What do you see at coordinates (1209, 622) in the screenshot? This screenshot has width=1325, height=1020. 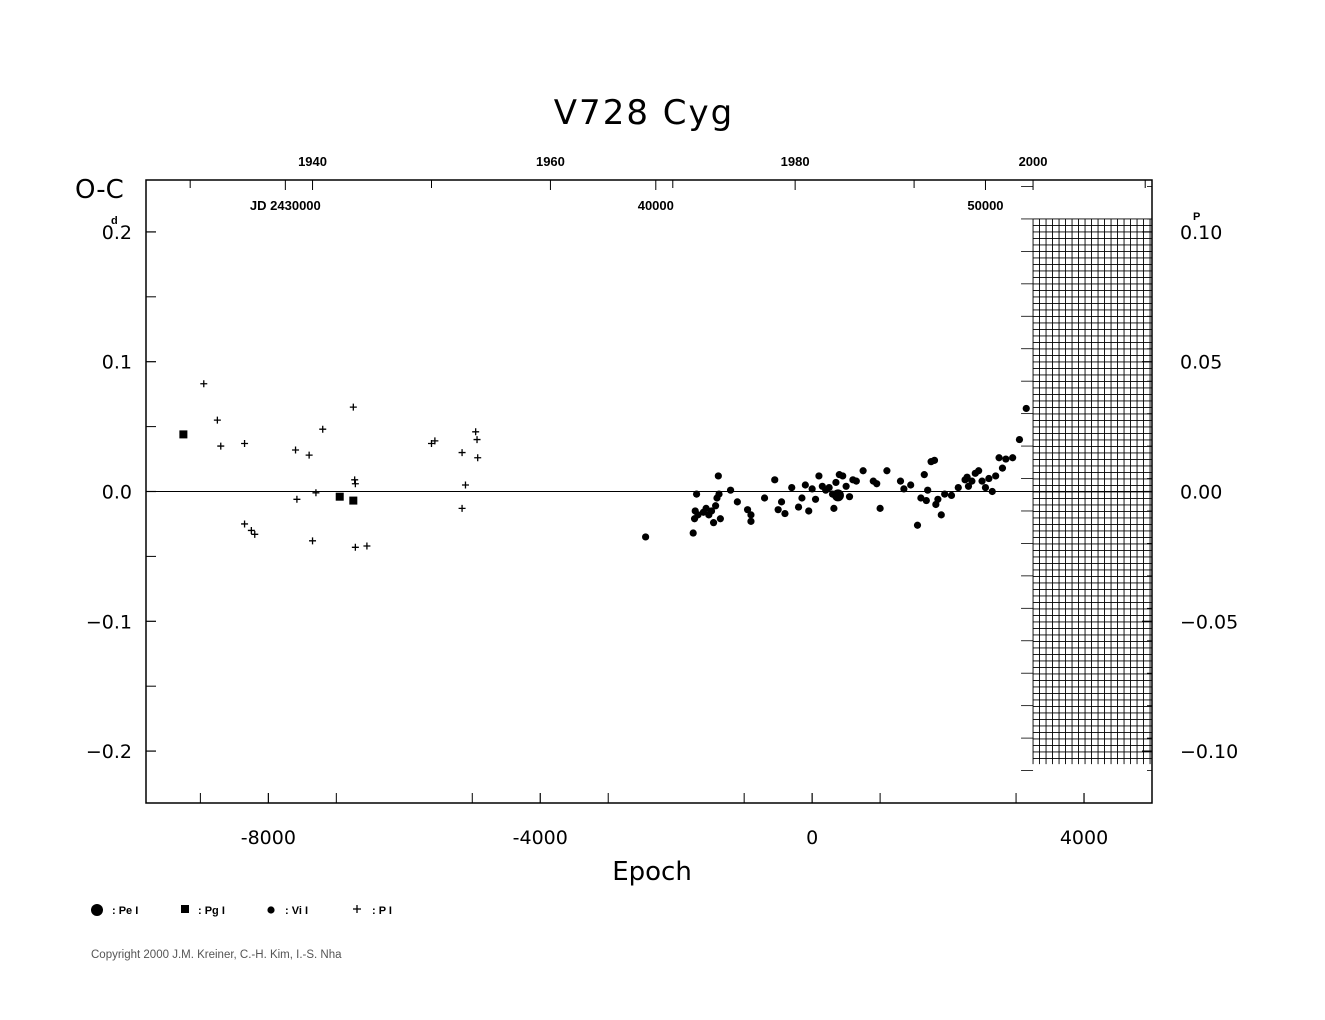 I see `right-tick-label: −0.05` at bounding box center [1209, 622].